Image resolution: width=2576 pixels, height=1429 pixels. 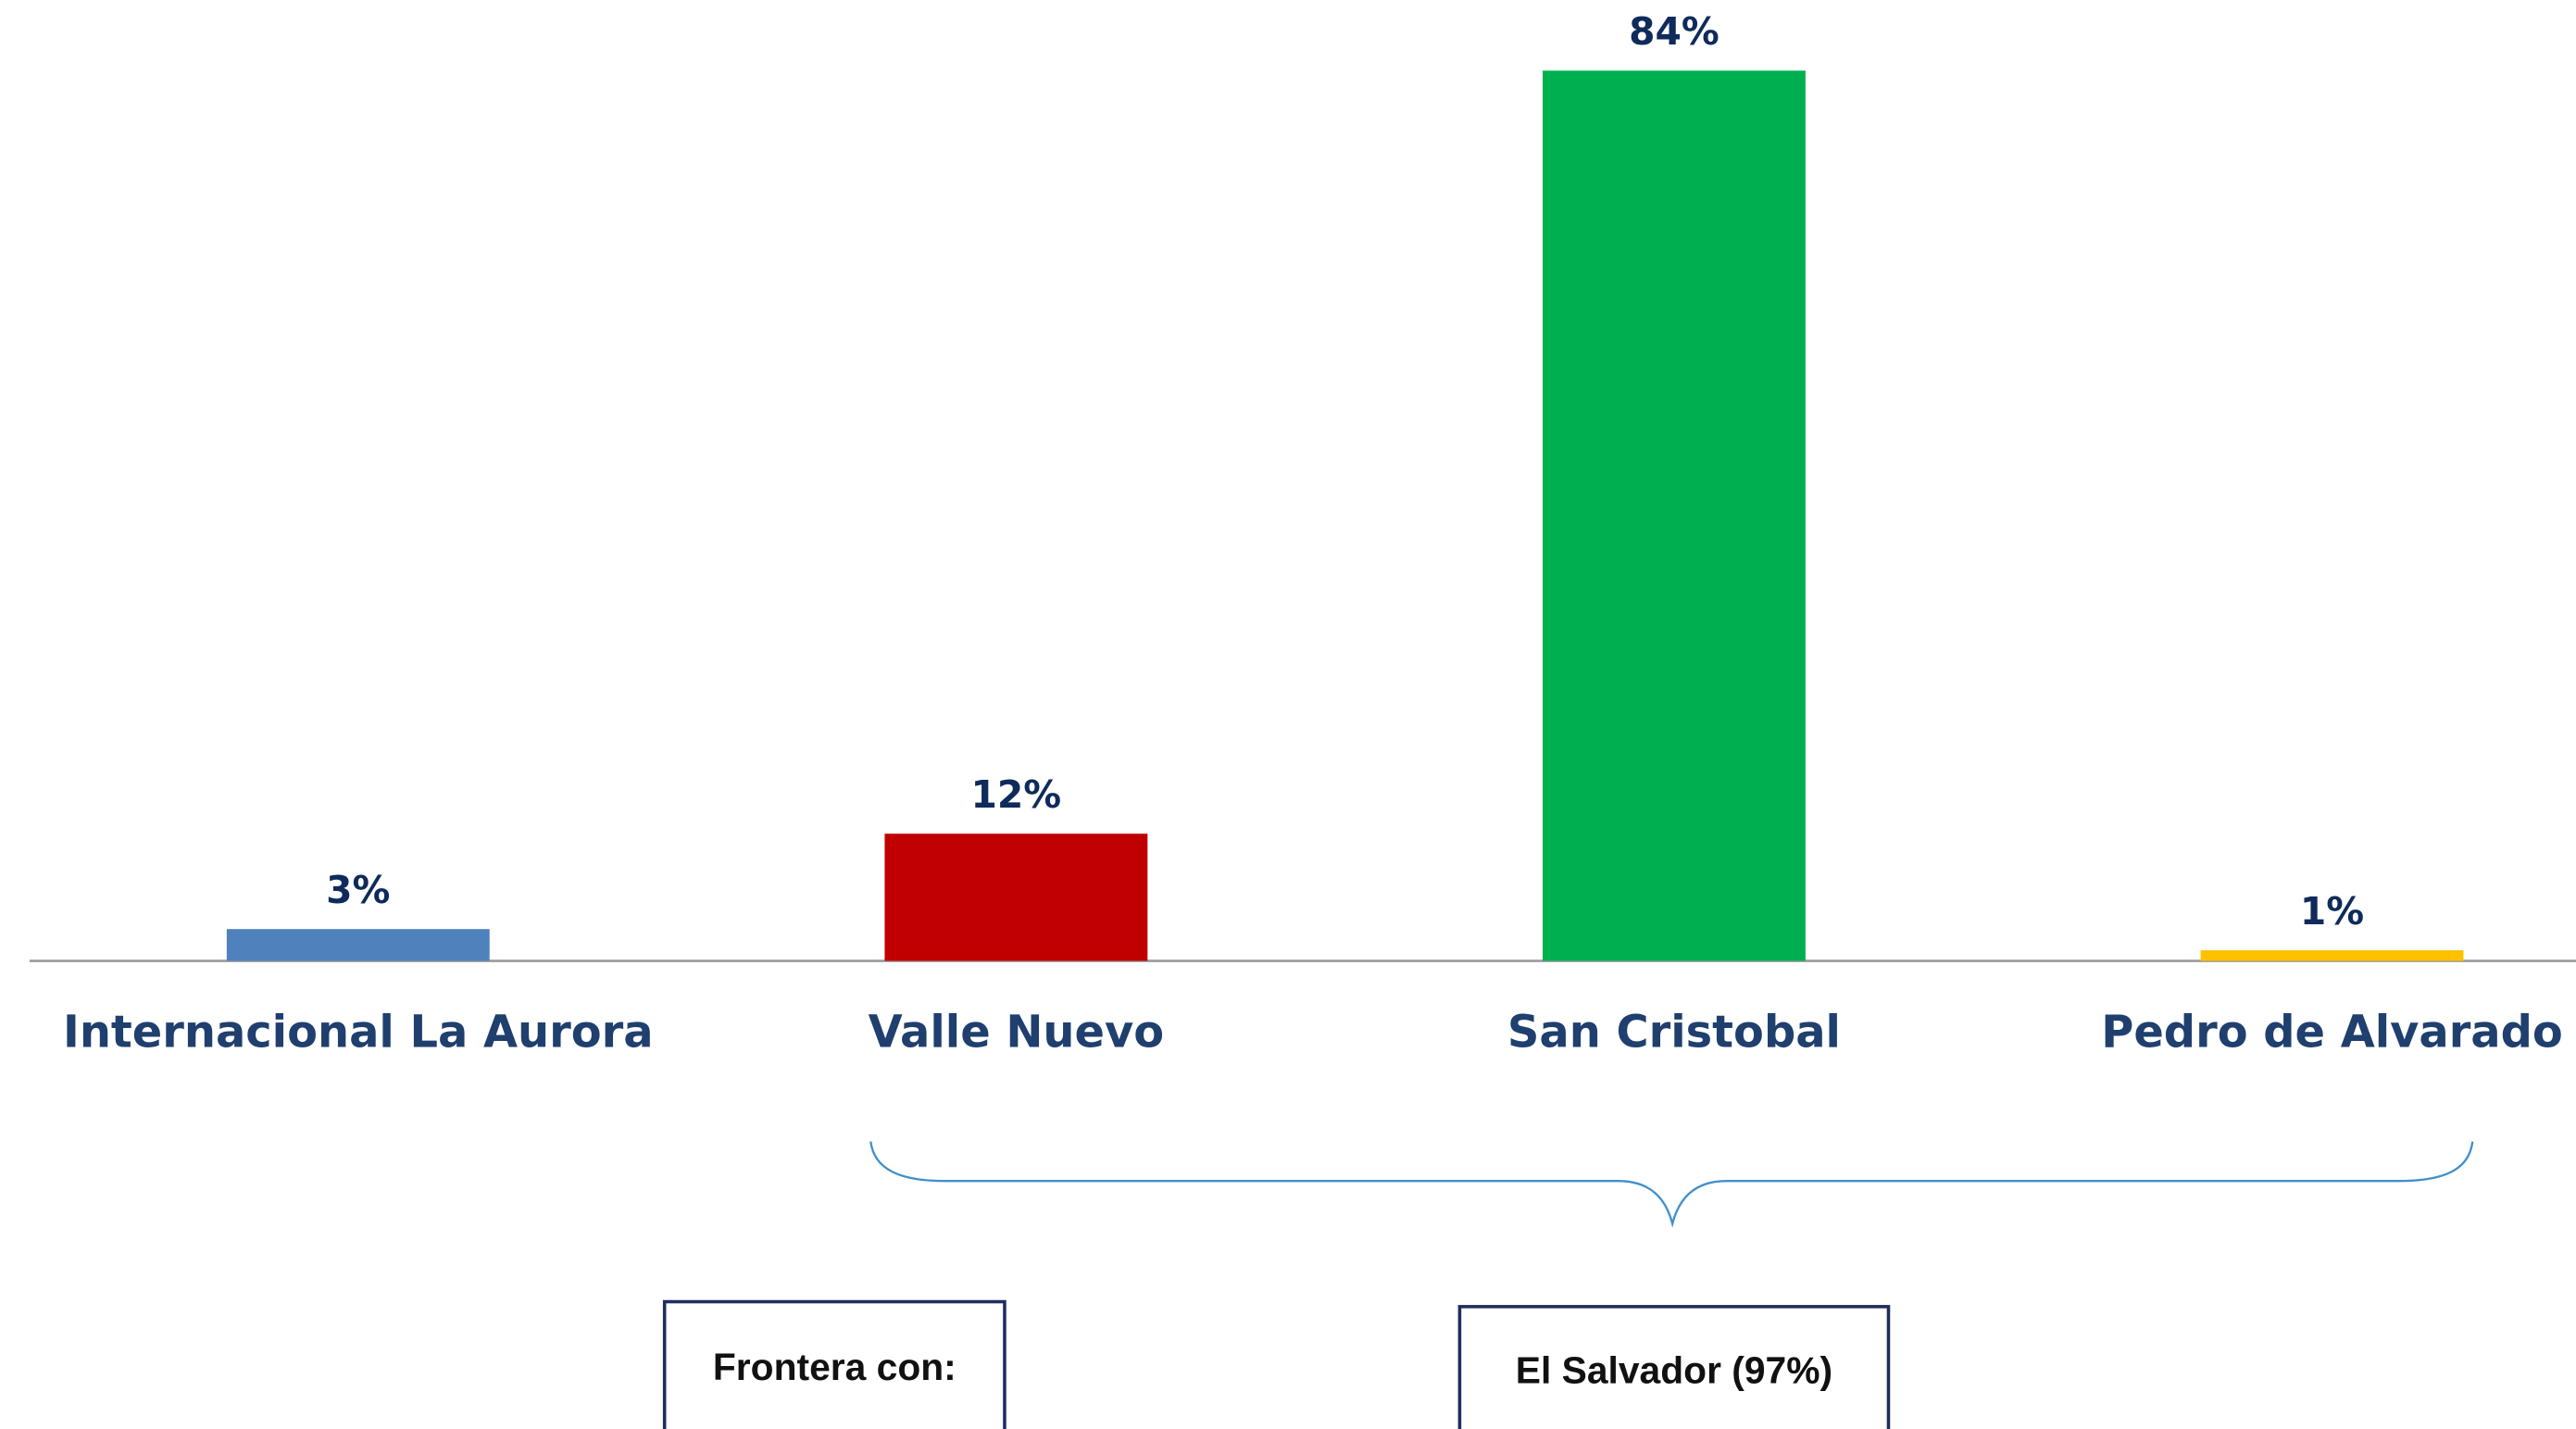 What do you see at coordinates (1017, 1032) in the screenshot?
I see `x-tick-label: Valle Nuevo` at bounding box center [1017, 1032].